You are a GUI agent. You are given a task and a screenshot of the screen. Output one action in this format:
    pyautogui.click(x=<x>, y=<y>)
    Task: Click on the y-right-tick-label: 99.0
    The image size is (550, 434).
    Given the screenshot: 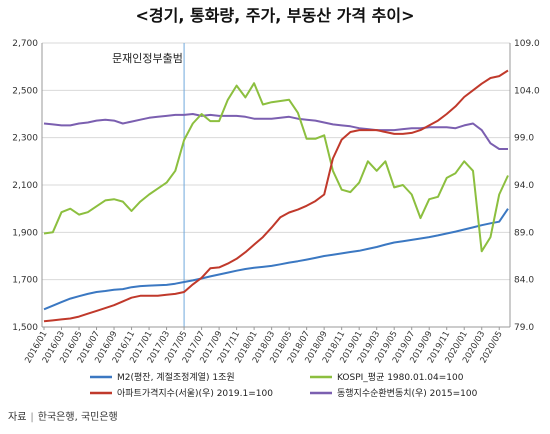 What is the action you would take?
    pyautogui.click(x=524, y=139)
    